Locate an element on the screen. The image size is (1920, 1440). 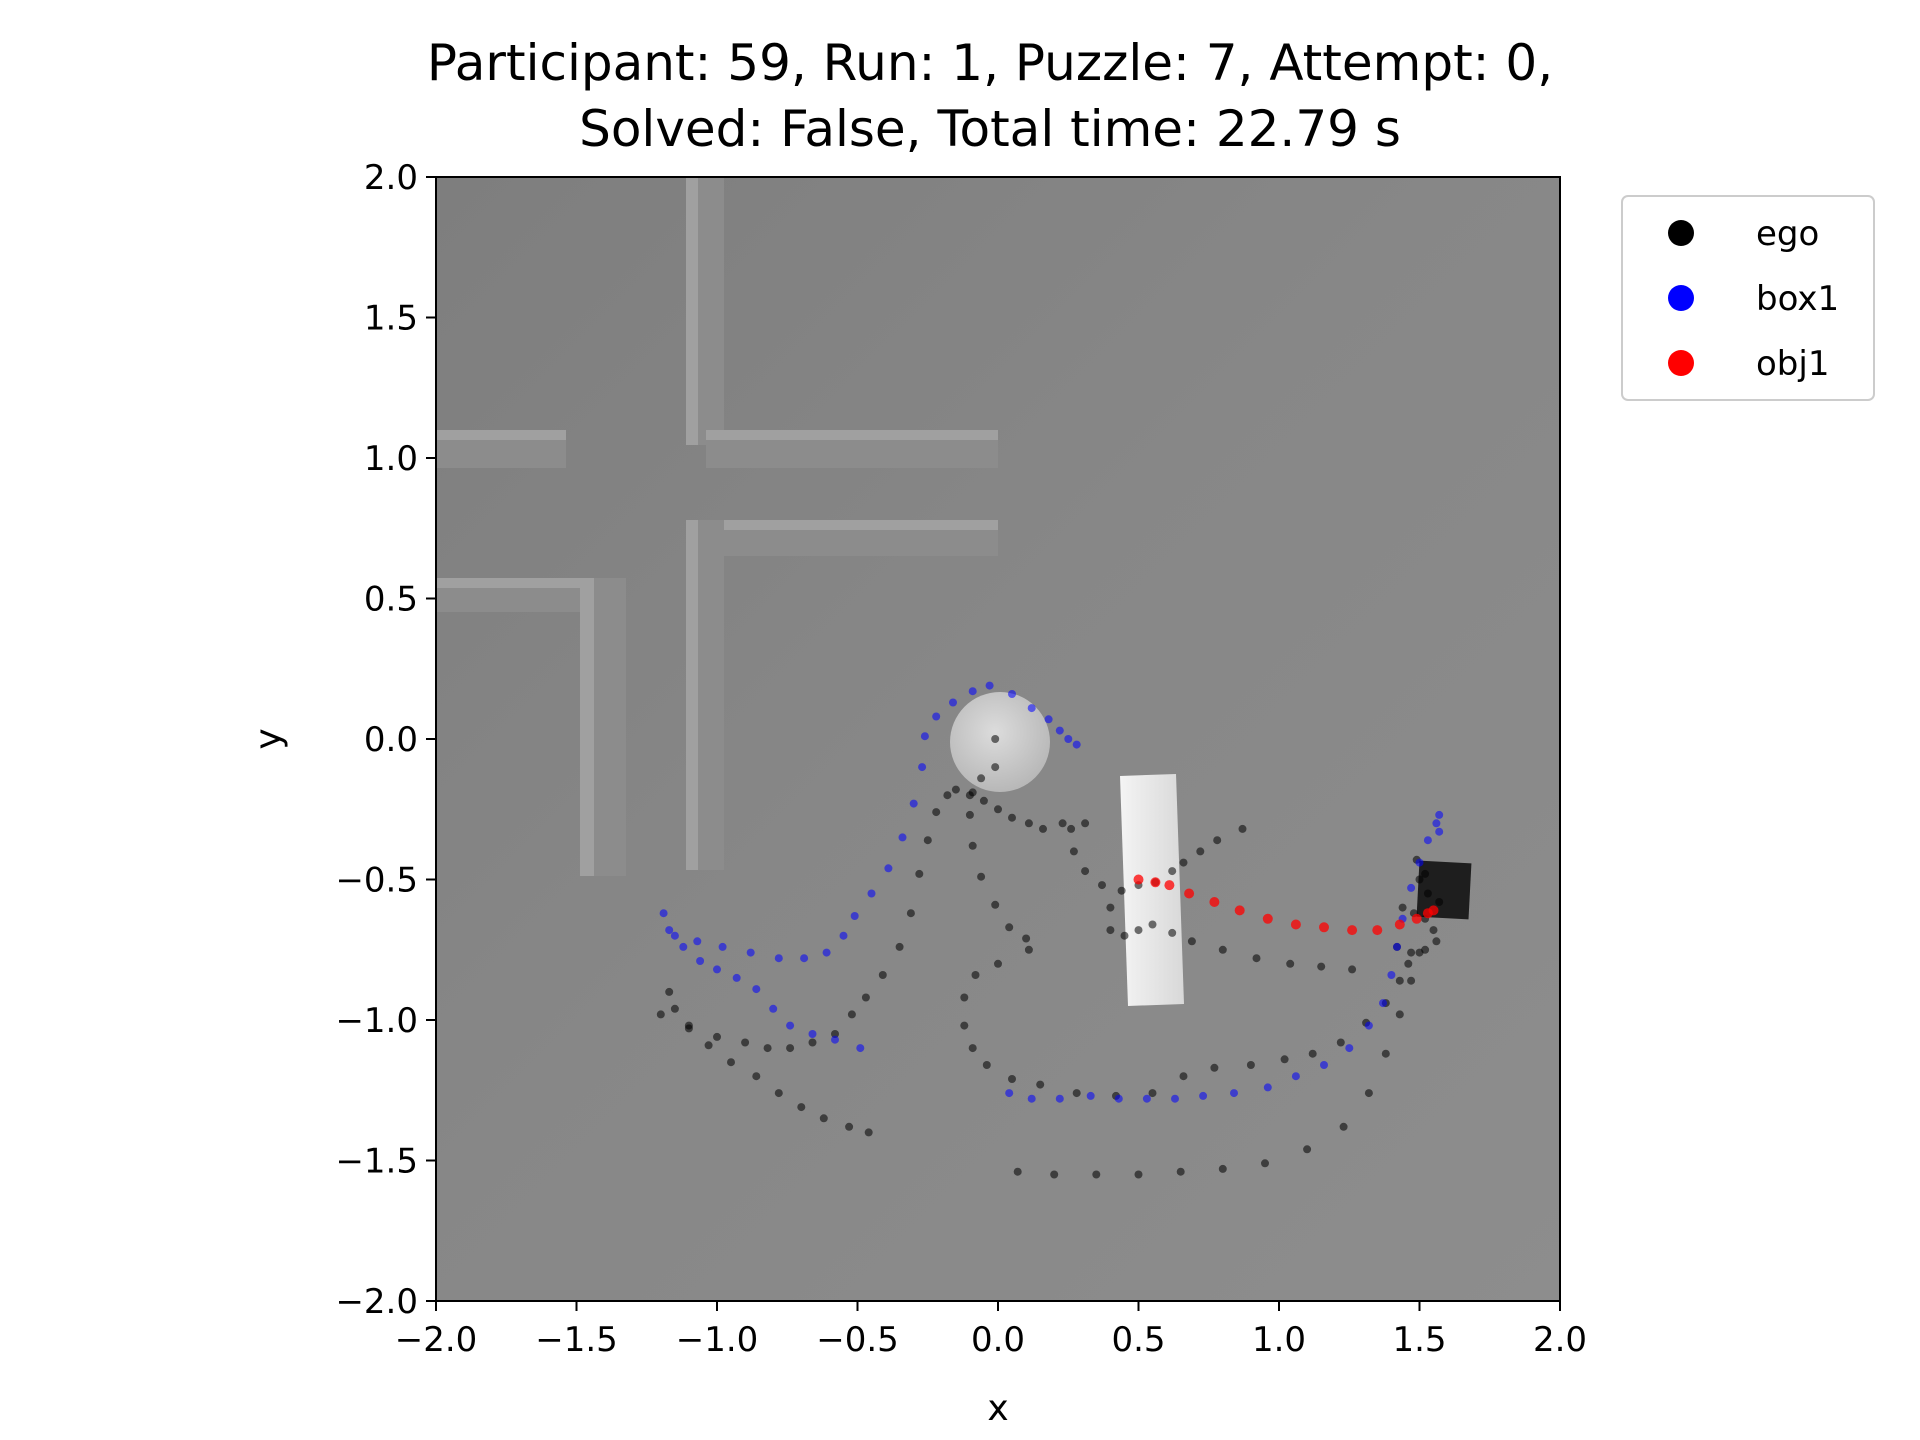
white-bar-object is located at coordinates (1152, 890).